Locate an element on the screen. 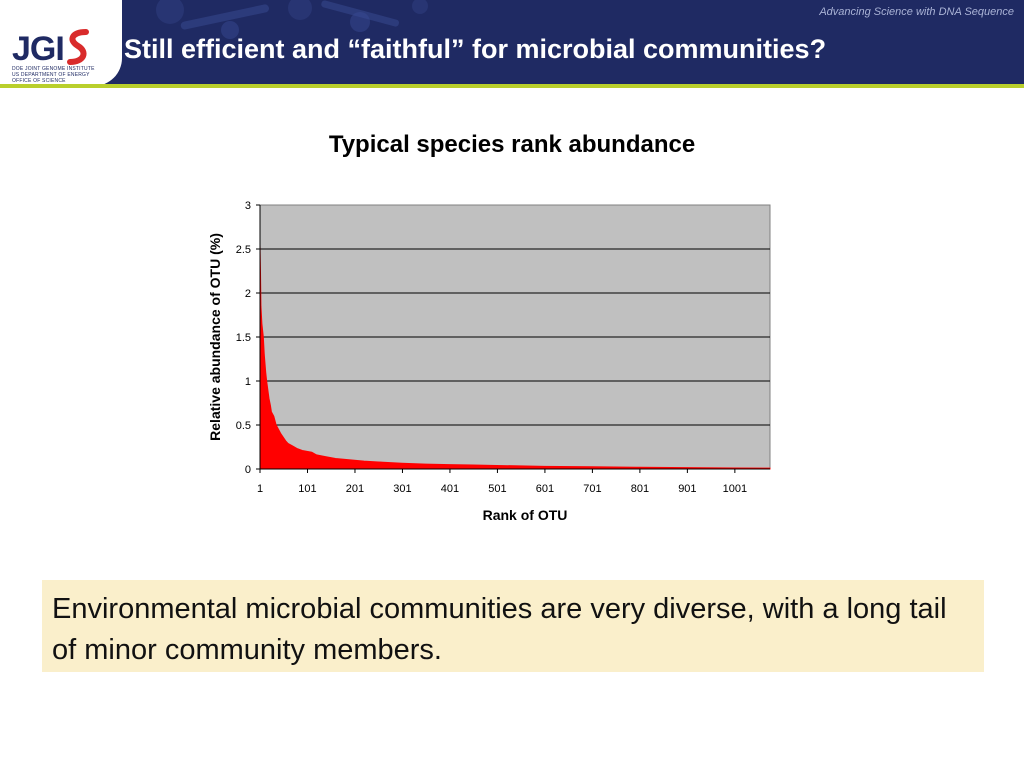 The width and height of the screenshot is (1024, 768). x-axis-label: Rank of OTU is located at coordinates (525, 515).